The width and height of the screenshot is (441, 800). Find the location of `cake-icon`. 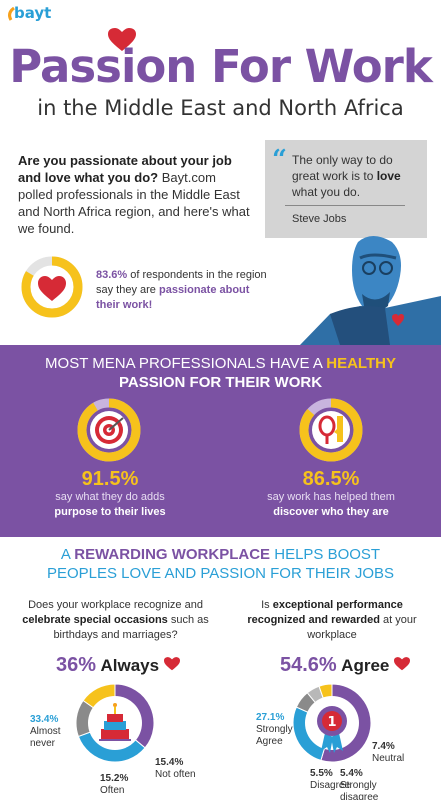

cake-icon is located at coordinates (115, 722).